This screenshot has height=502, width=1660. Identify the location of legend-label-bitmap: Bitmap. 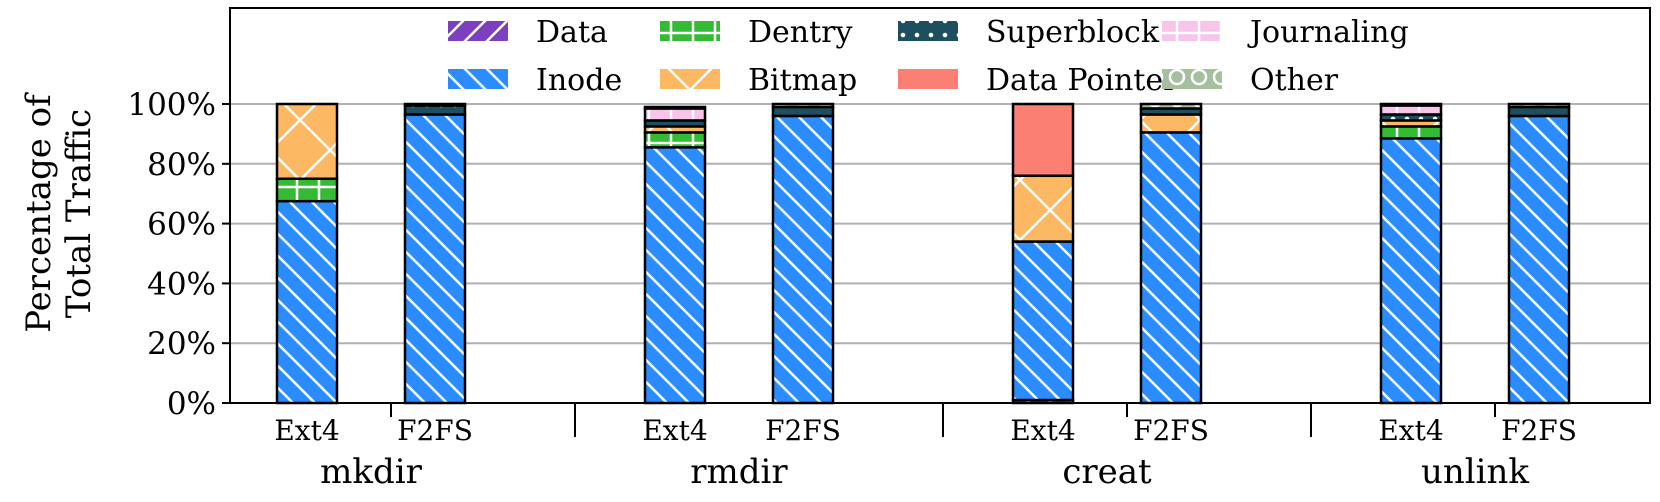
(802, 80).